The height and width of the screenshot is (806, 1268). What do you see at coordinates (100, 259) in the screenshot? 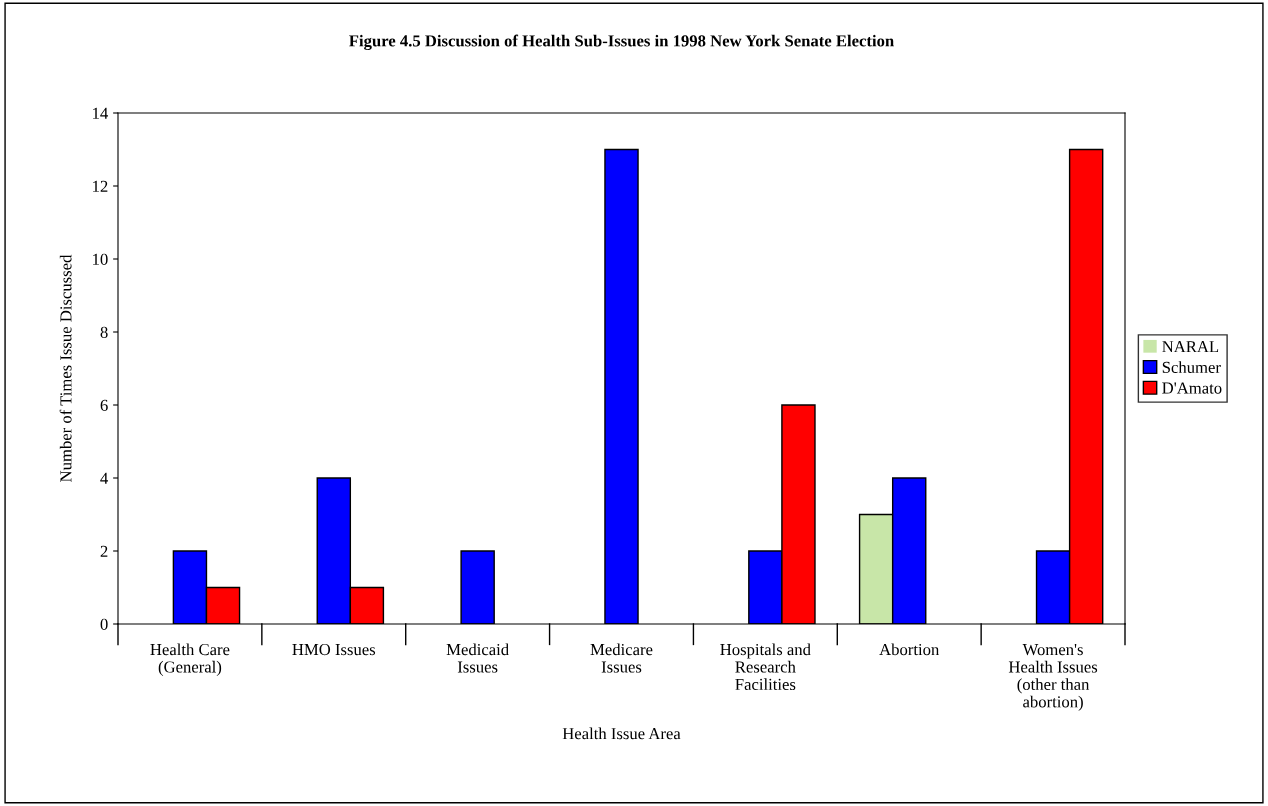
I see `y-tick-label: 10` at bounding box center [100, 259].